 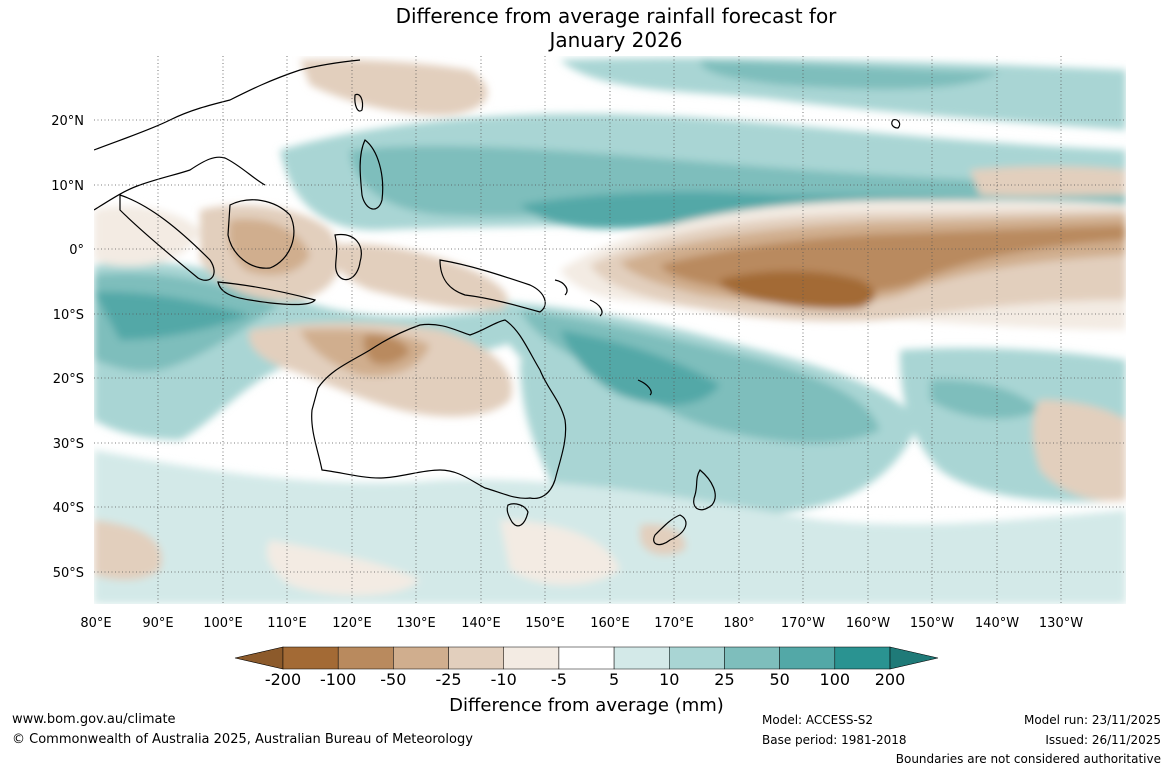 I want to click on colorbar, so click(x=586, y=658).